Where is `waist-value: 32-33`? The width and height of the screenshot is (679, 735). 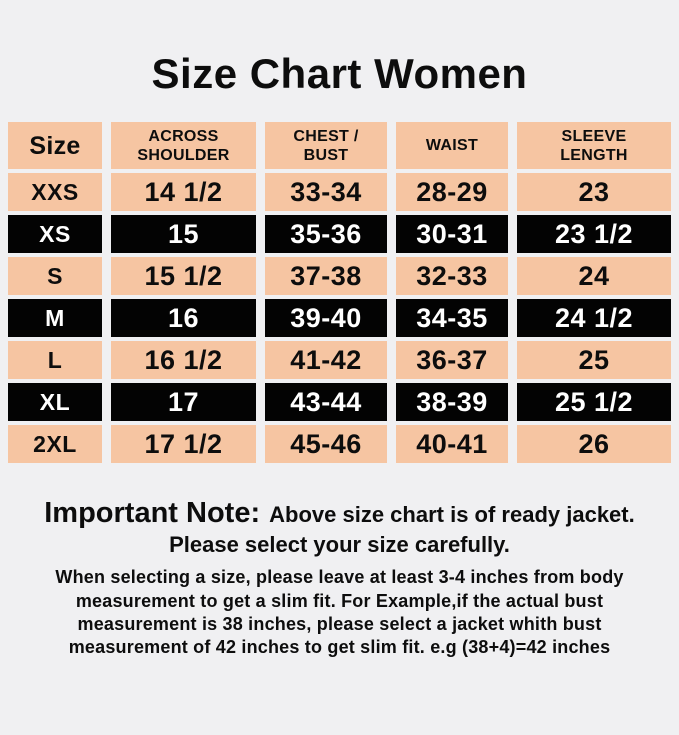 waist-value: 32-33 is located at coordinates (452, 276).